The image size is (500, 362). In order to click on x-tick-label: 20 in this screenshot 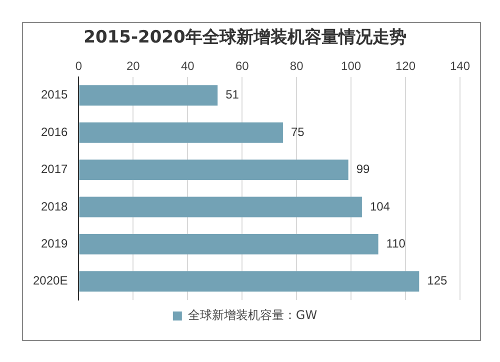, I will do `click(133, 65)`.